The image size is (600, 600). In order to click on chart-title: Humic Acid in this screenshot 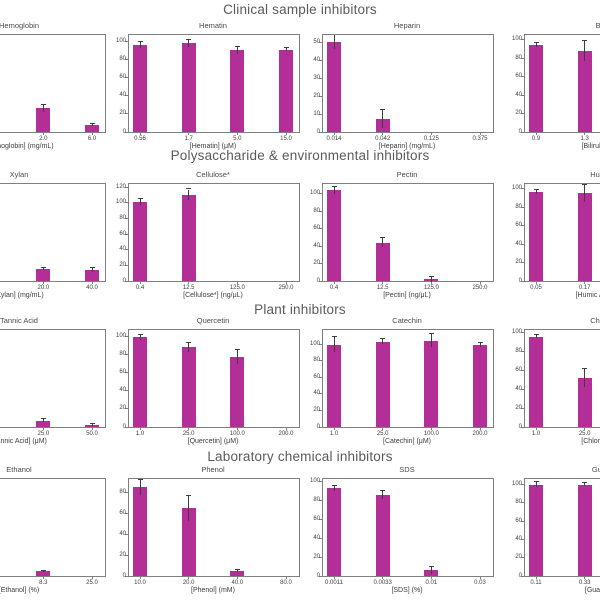, I will do `click(595, 174)`.